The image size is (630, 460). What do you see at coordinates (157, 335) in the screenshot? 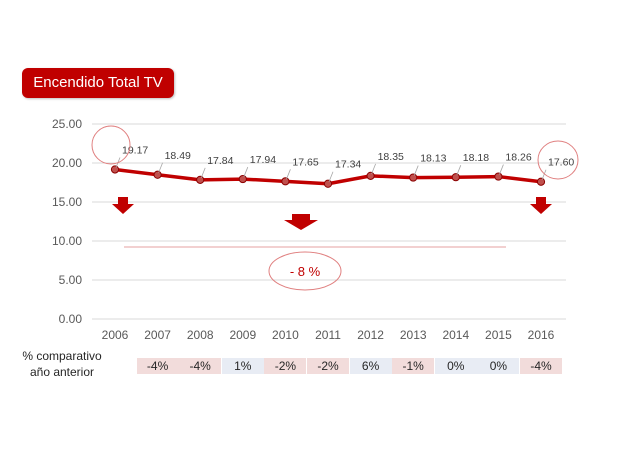
I see `x-tick-label: 2007` at bounding box center [157, 335].